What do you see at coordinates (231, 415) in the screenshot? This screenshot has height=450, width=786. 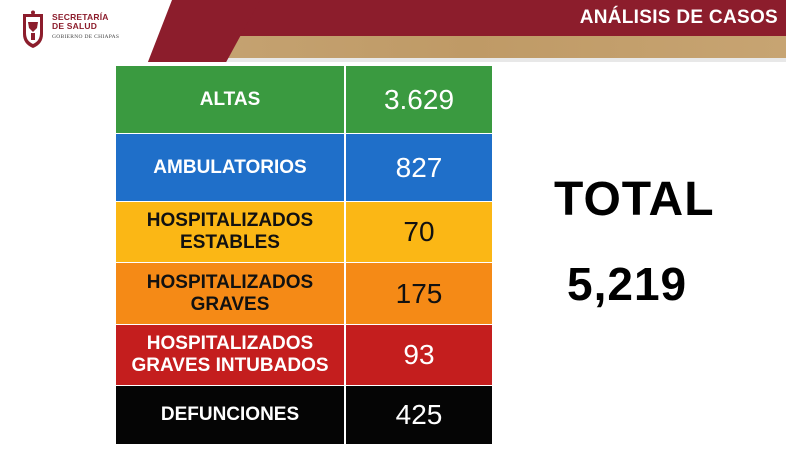 I see `row-label: DEFUNCIONES` at bounding box center [231, 415].